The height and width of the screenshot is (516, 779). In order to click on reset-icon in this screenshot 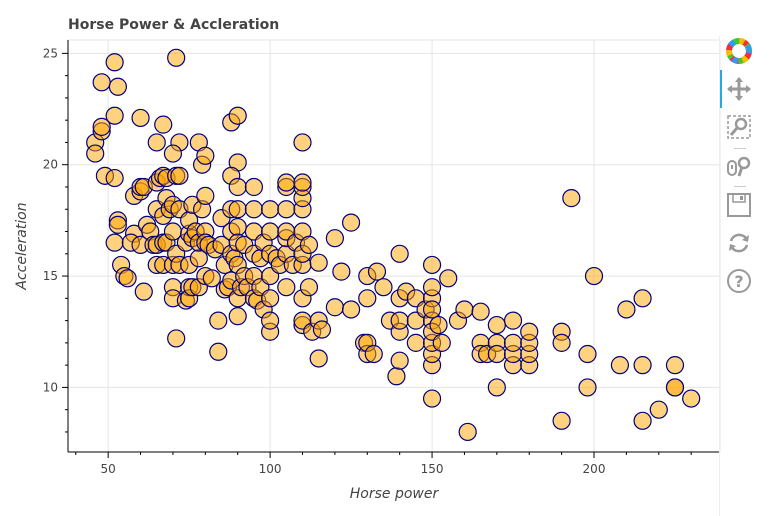, I will do `click(739, 243)`.